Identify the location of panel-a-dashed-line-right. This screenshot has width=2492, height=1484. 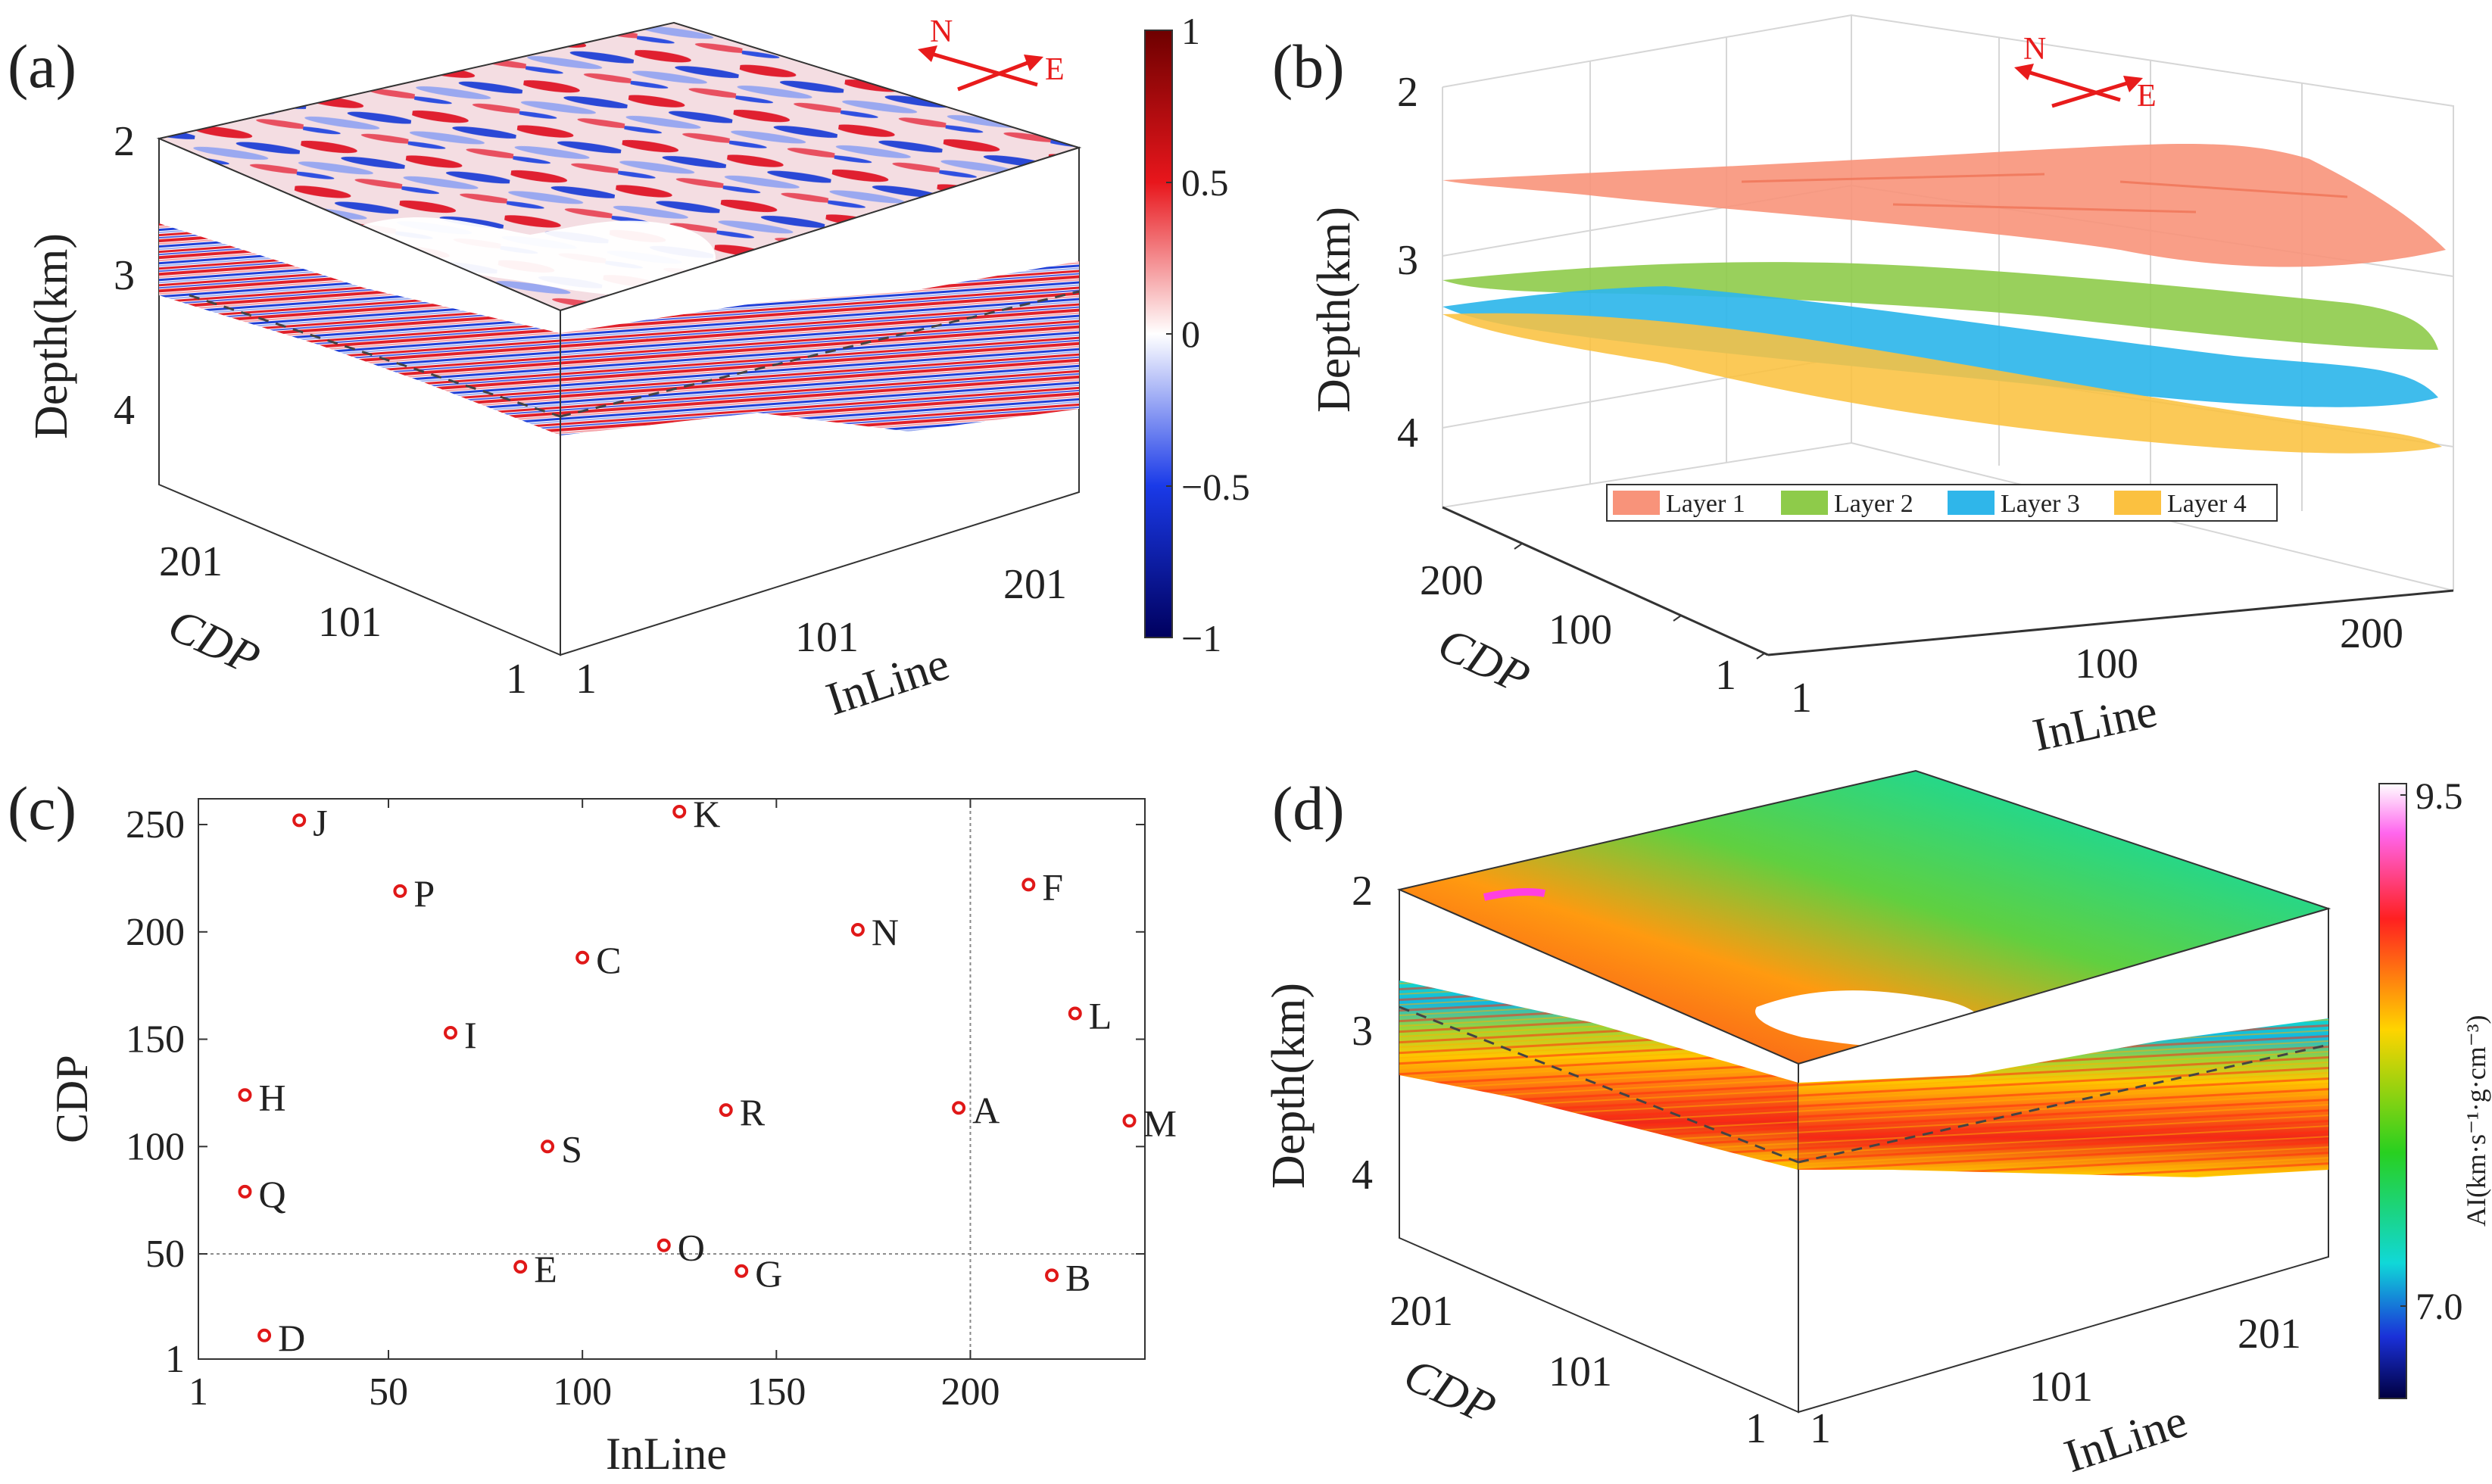
(820, 354).